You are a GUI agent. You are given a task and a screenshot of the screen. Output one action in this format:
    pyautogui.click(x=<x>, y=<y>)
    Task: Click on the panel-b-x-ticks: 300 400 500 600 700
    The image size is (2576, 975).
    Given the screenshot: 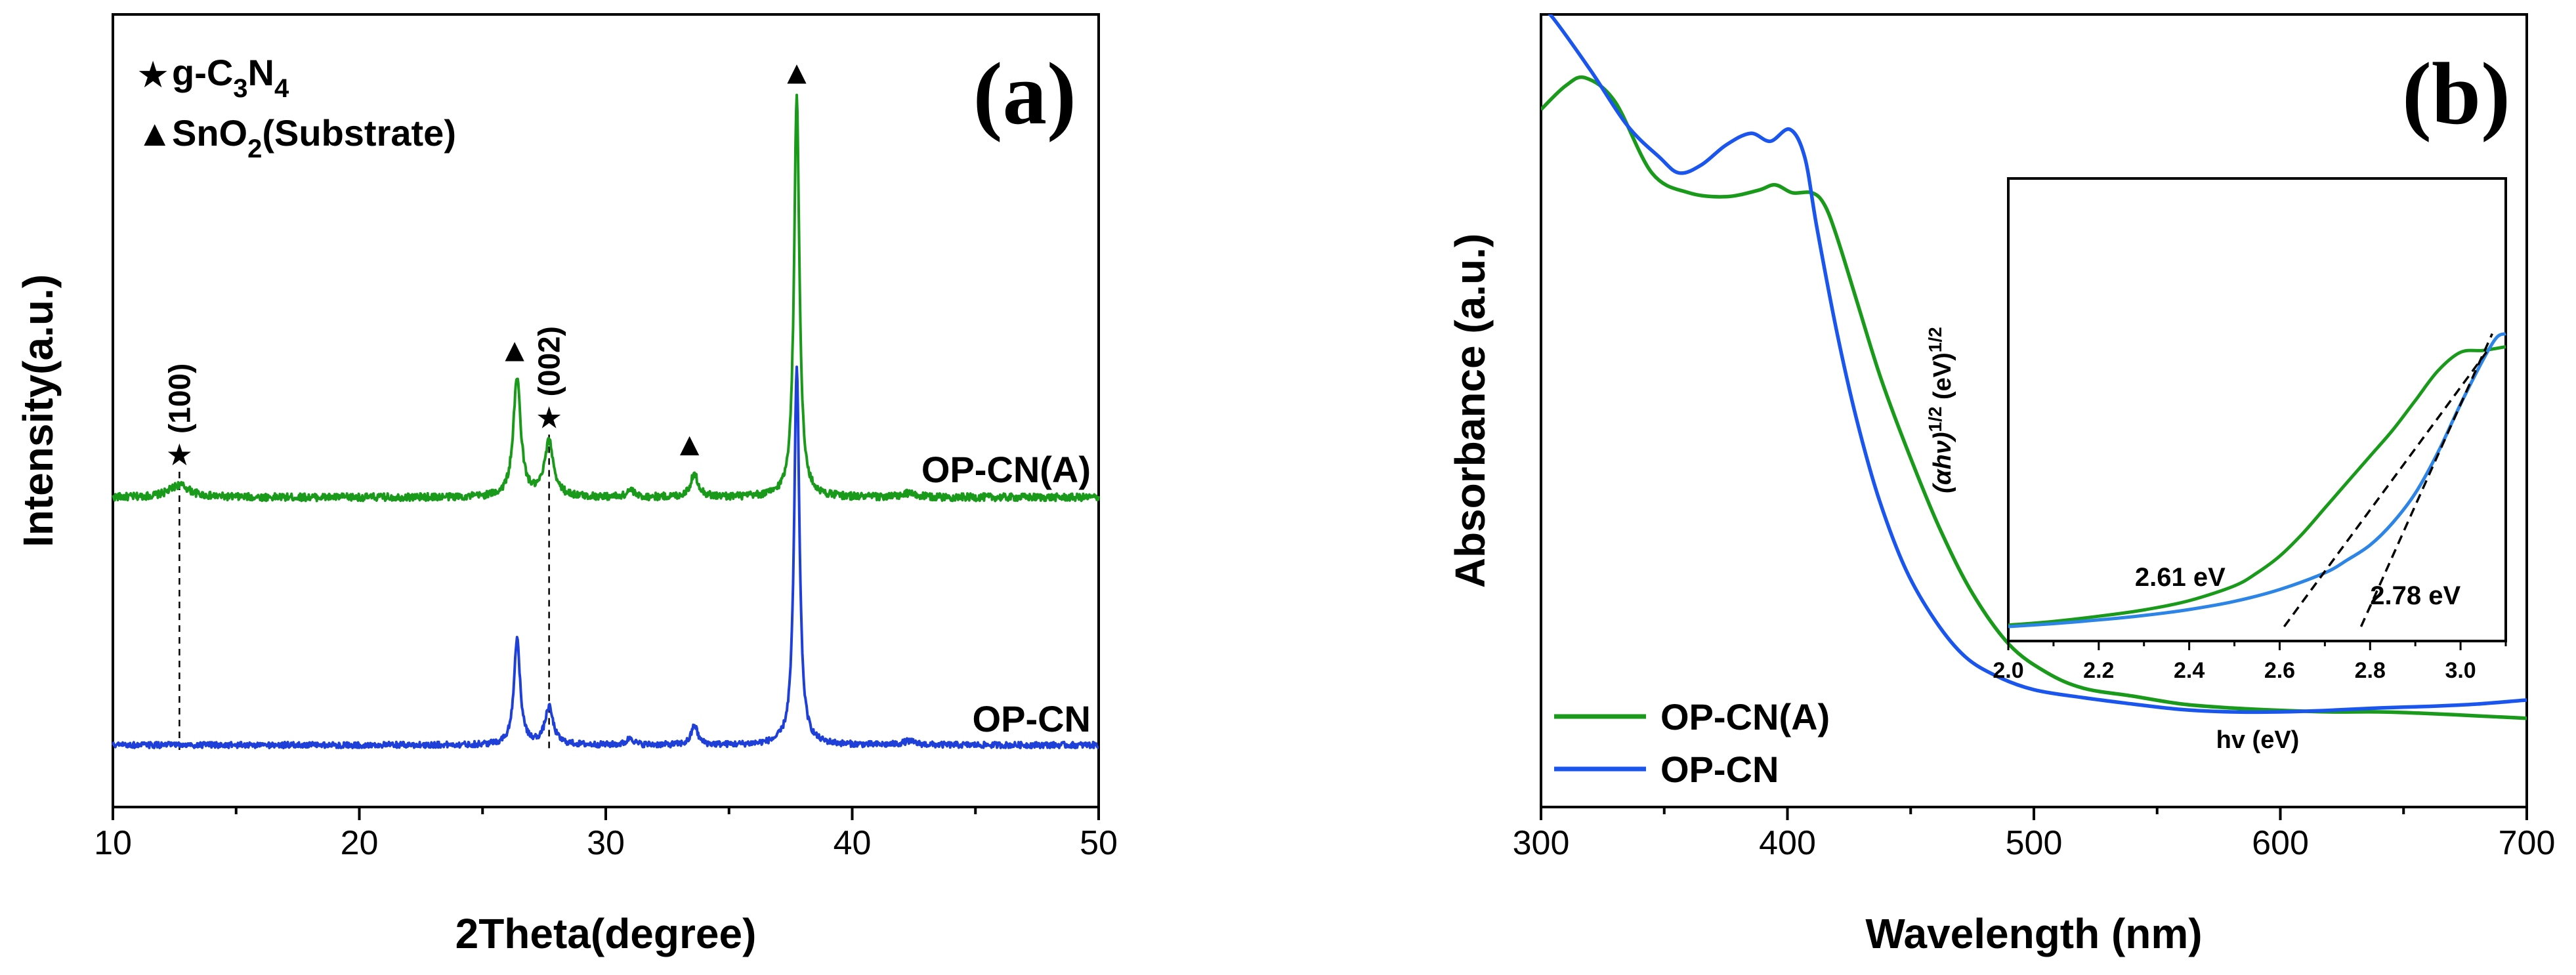 What is the action you would take?
    pyautogui.click(x=2034, y=834)
    